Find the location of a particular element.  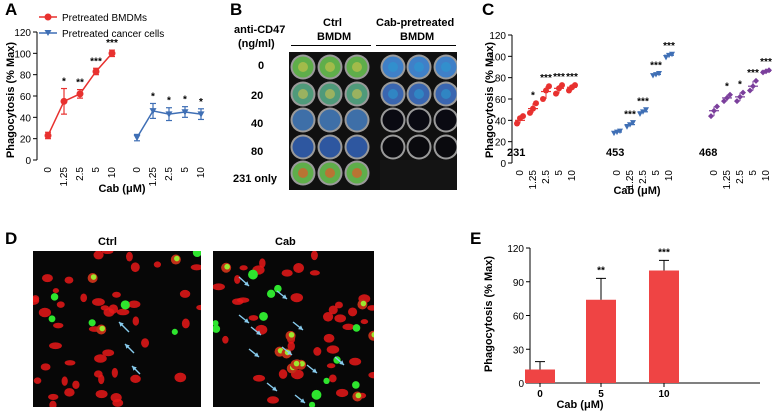

micrograph-title-cab: Cab is located at coordinates (285, 242).